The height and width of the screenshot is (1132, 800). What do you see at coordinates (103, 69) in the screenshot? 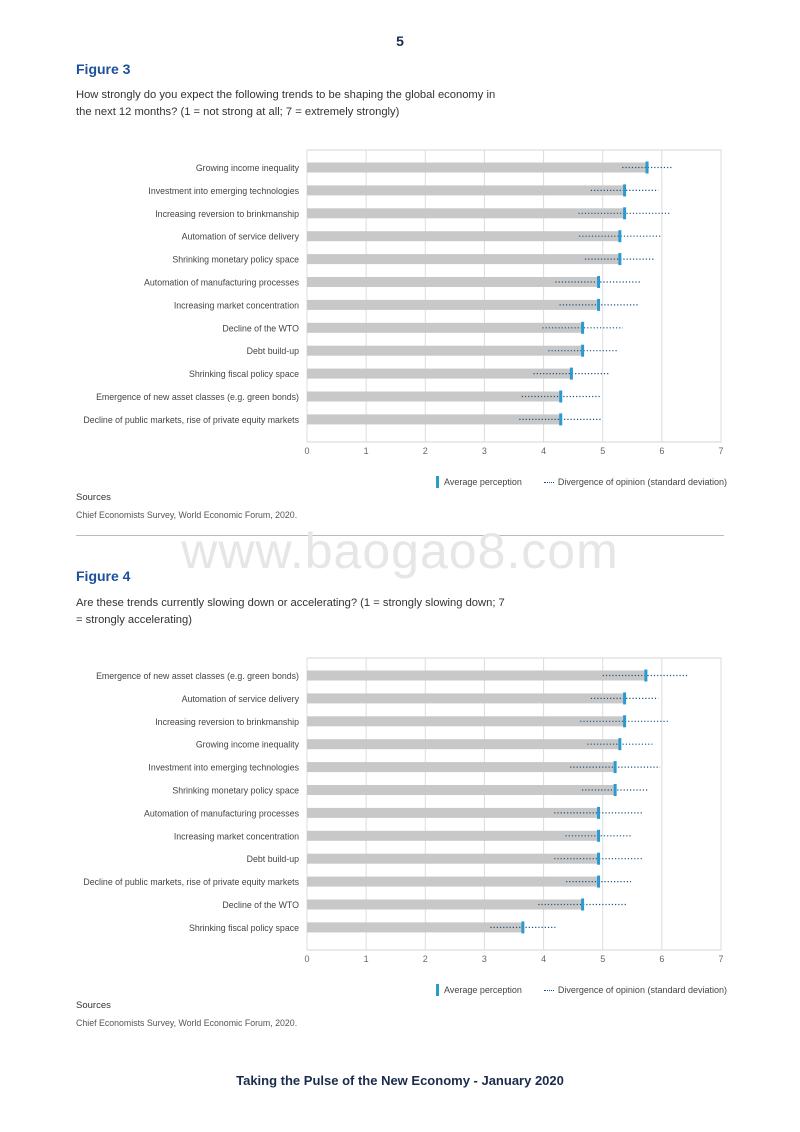
I see `figure-3-title: Figure 3` at bounding box center [103, 69].